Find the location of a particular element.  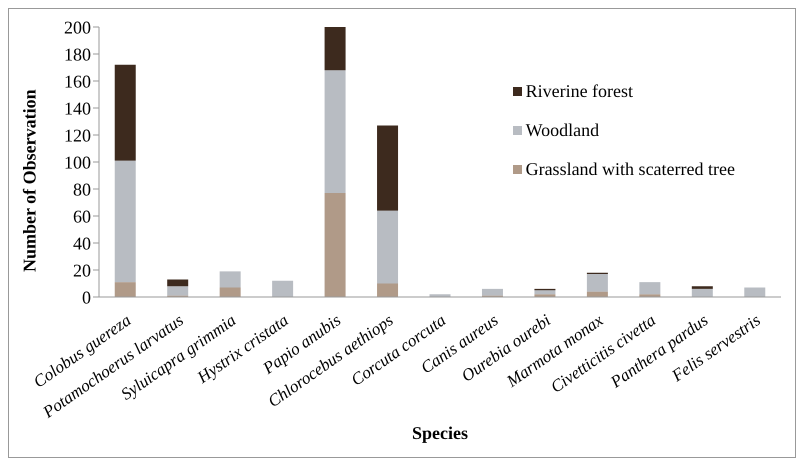

y-tick-label: 120 is located at coordinates (77, 135).